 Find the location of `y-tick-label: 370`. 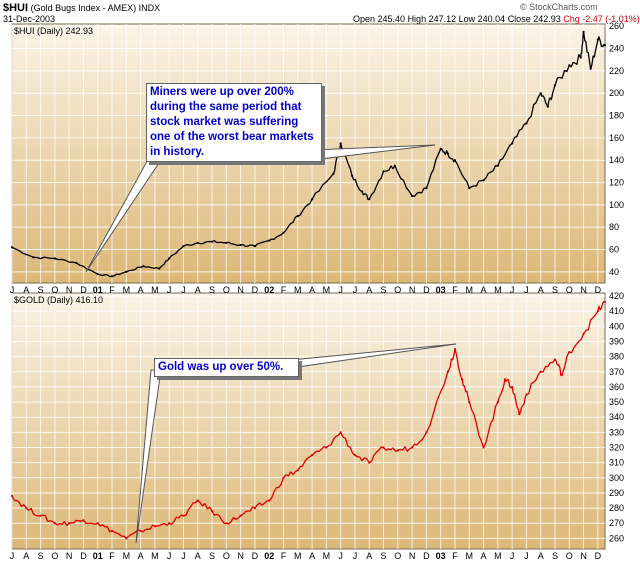

y-tick-label: 370 is located at coordinates (616, 372).